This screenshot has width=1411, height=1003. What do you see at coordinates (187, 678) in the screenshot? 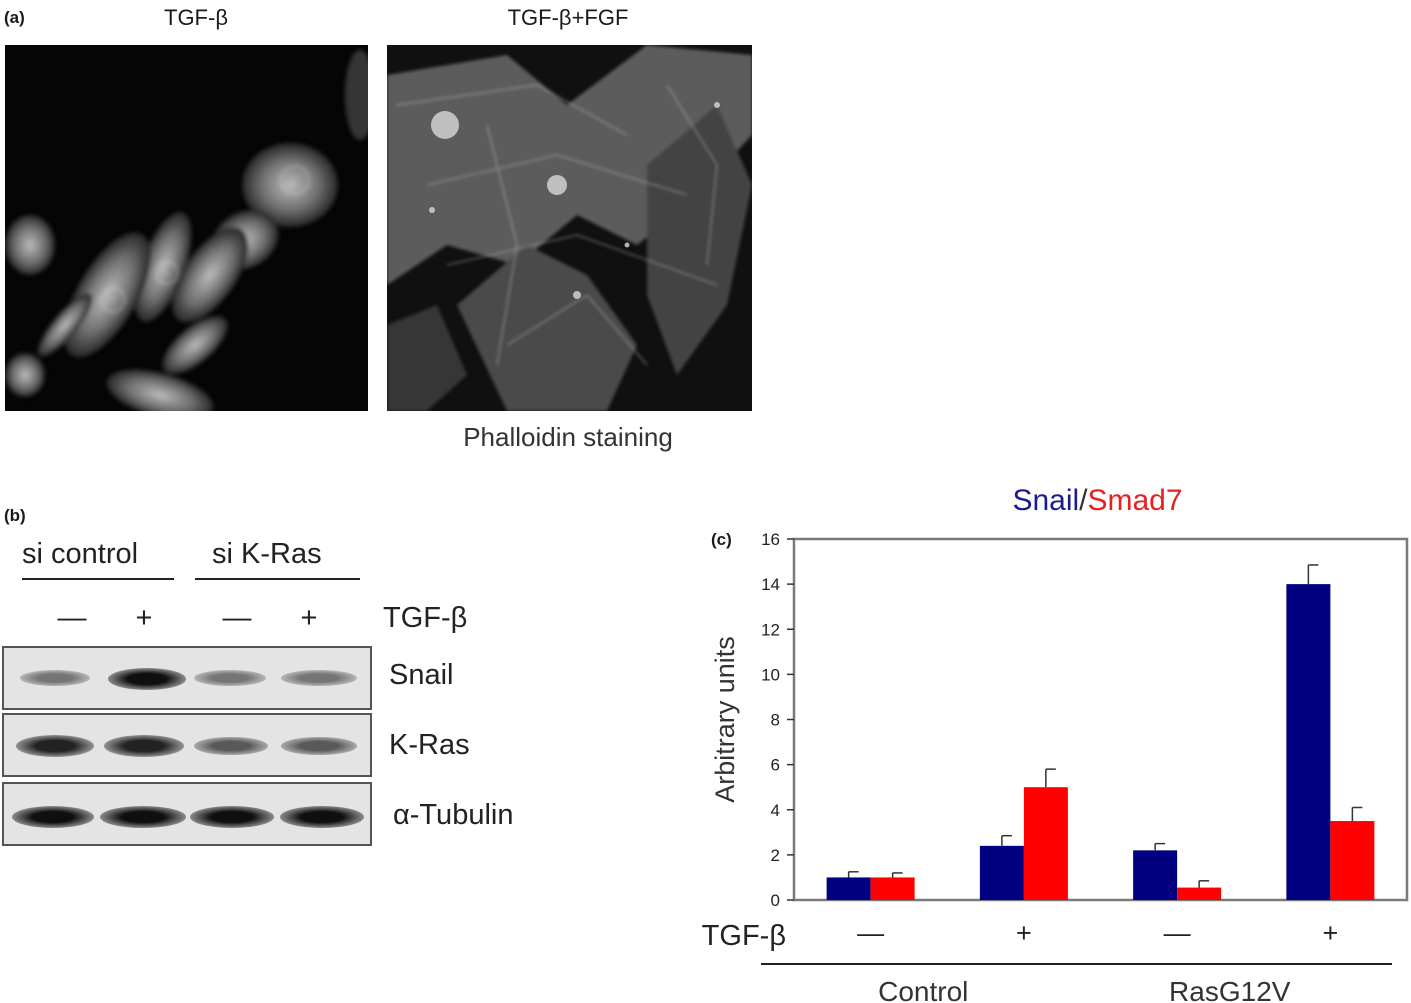
I see `blot-snail` at bounding box center [187, 678].